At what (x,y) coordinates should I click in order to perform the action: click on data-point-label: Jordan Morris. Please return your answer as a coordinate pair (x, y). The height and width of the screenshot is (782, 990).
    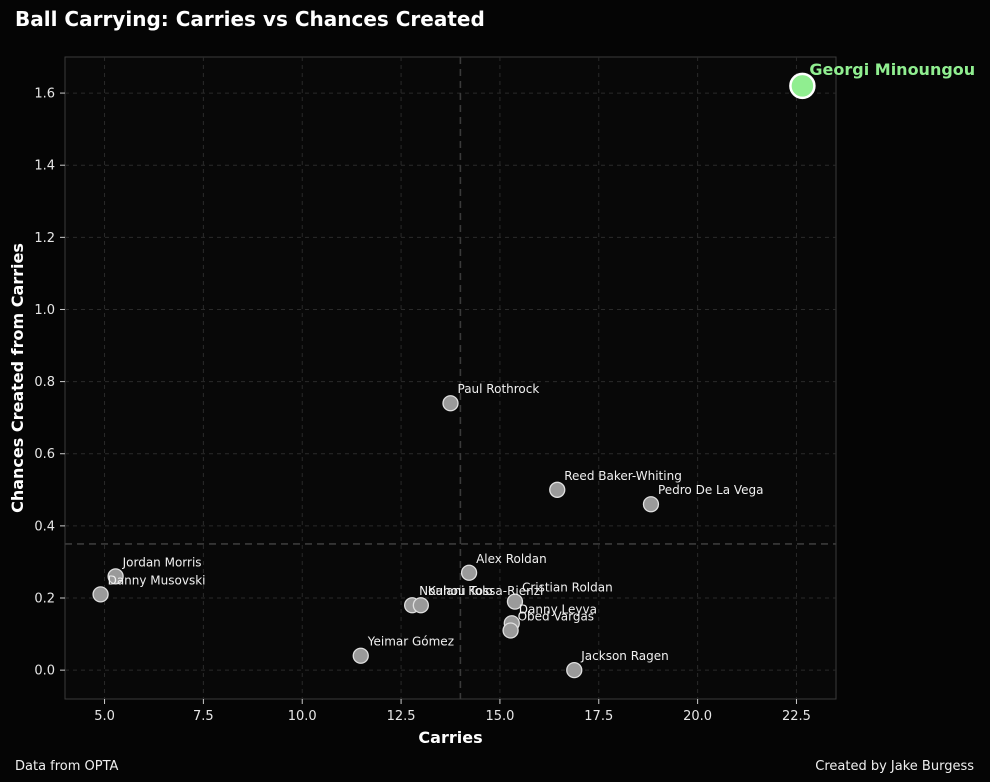
    Looking at the image, I should click on (162, 562).